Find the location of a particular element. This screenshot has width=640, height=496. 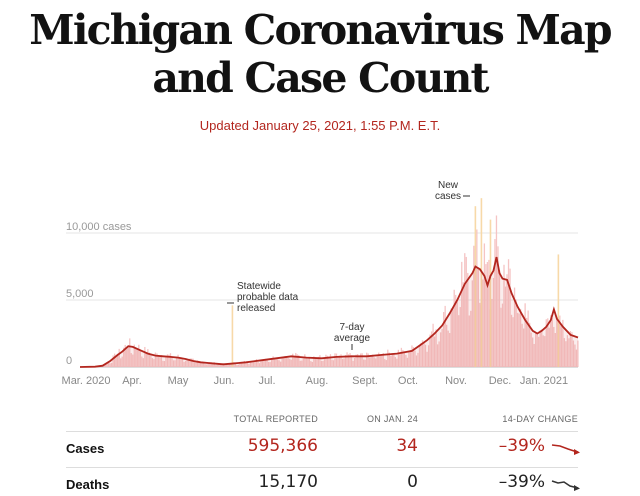

deaths-change: –39% is located at coordinates (521, 482).